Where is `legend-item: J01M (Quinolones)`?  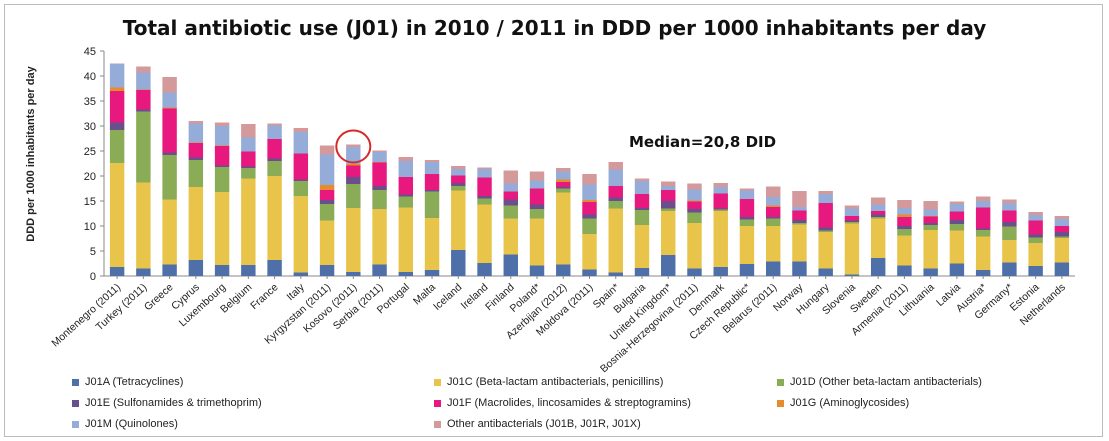 legend-item: J01M (Quinolones) is located at coordinates (125, 424).